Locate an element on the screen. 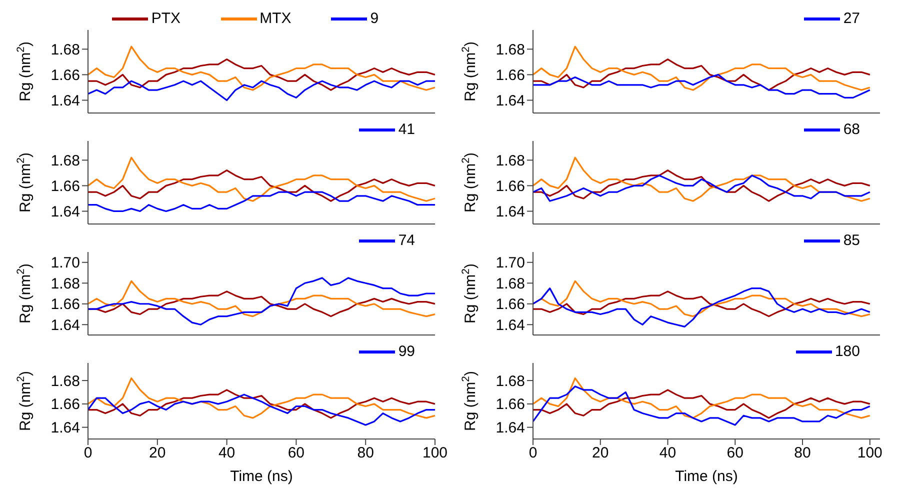 The width and height of the screenshot is (907, 502). legend-label: 68 is located at coordinates (851, 129).